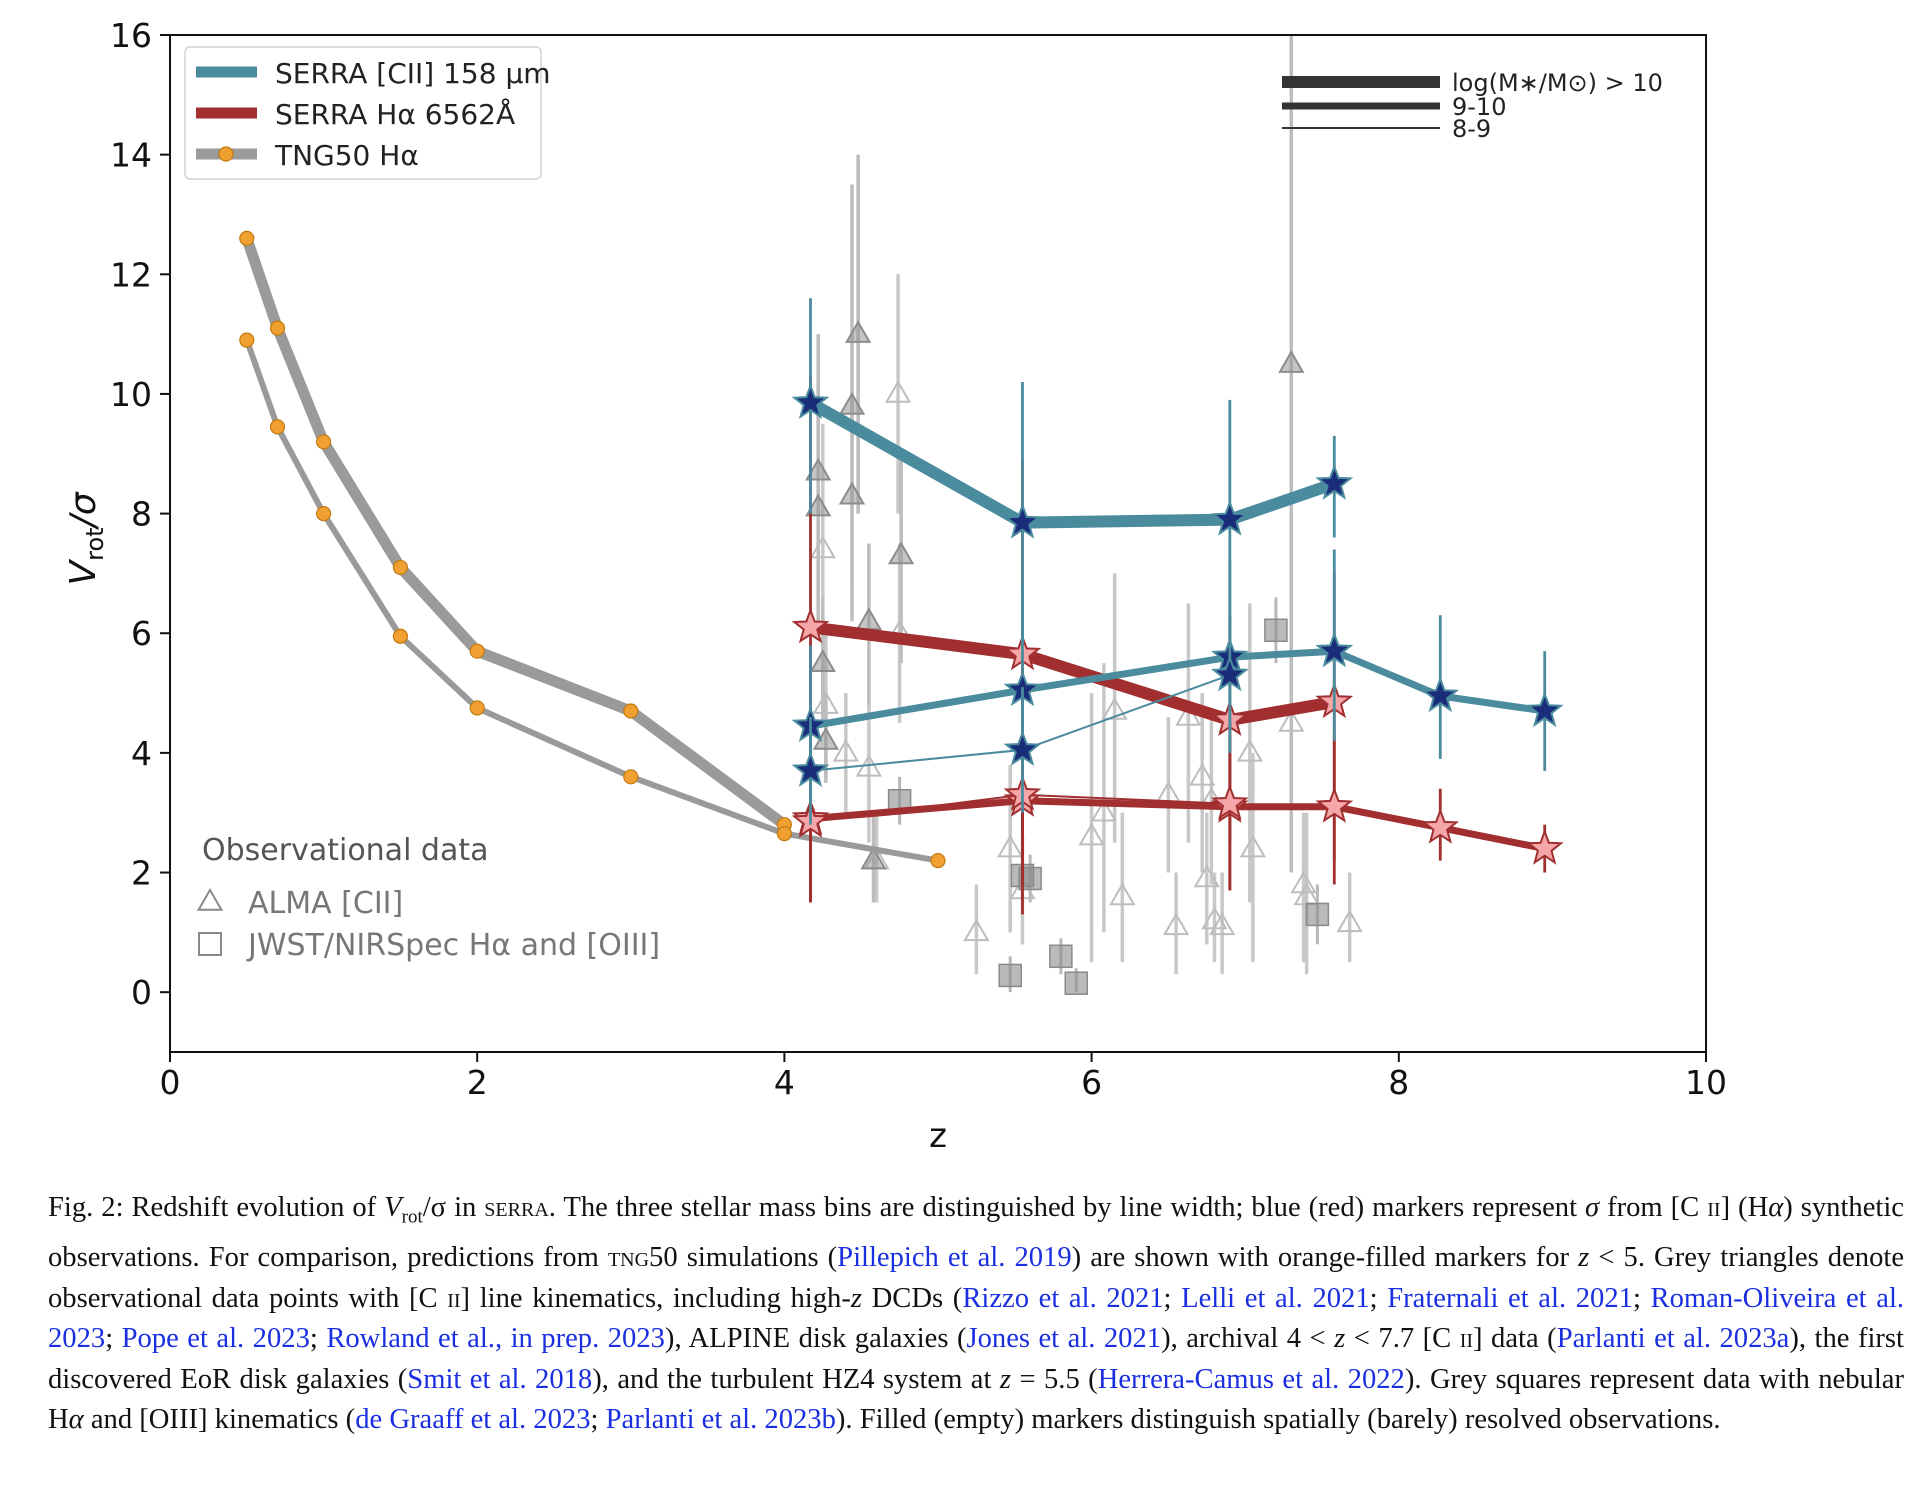 This screenshot has width=1918, height=1508. I want to click on x-tick-label: 4, so click(784, 1082).